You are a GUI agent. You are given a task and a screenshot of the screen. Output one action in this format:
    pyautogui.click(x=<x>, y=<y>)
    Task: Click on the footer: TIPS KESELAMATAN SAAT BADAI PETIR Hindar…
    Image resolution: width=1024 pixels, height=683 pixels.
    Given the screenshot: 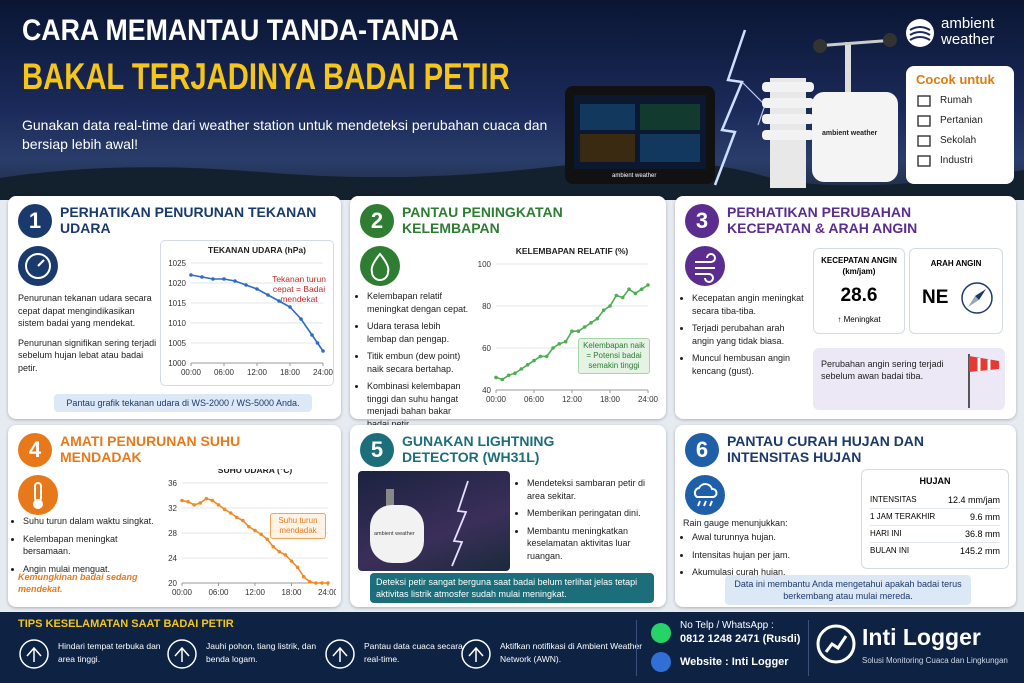 What is the action you would take?
    pyautogui.click(x=512, y=647)
    